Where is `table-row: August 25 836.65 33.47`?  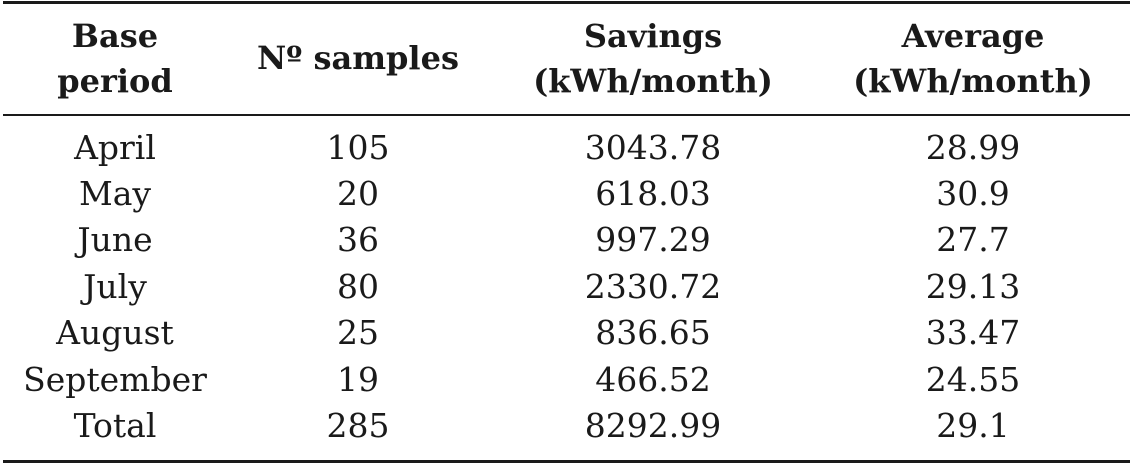 table-row: August 25 836.65 33.47 is located at coordinates (566, 333).